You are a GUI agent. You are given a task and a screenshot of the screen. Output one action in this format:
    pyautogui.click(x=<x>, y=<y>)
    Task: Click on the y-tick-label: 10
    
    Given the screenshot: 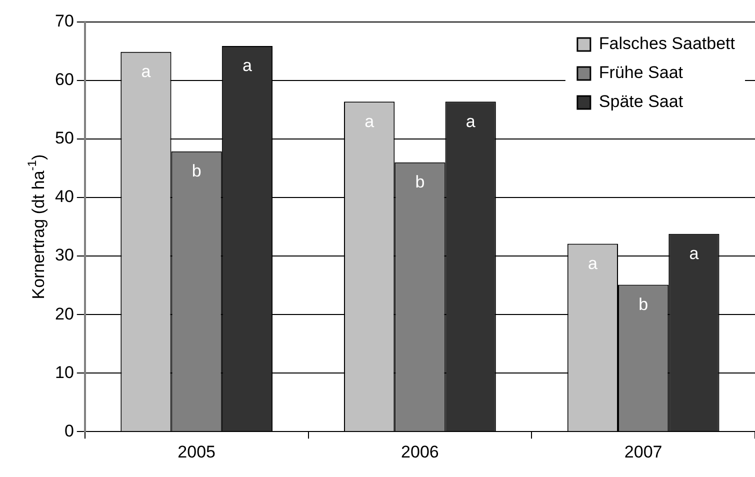 What is the action you would take?
    pyautogui.click(x=64, y=372)
    